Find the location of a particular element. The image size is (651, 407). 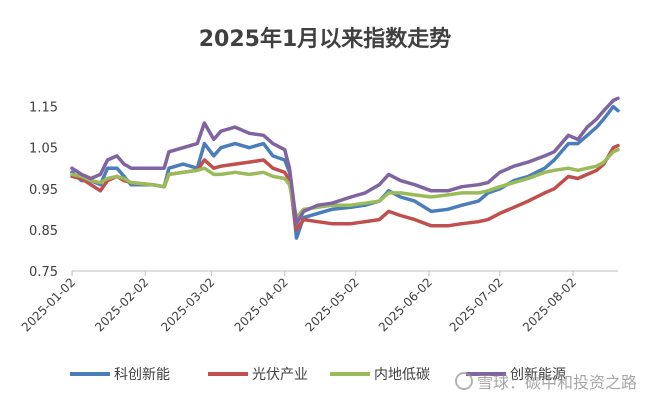

legend-label: 科创新能 is located at coordinates (142, 375).